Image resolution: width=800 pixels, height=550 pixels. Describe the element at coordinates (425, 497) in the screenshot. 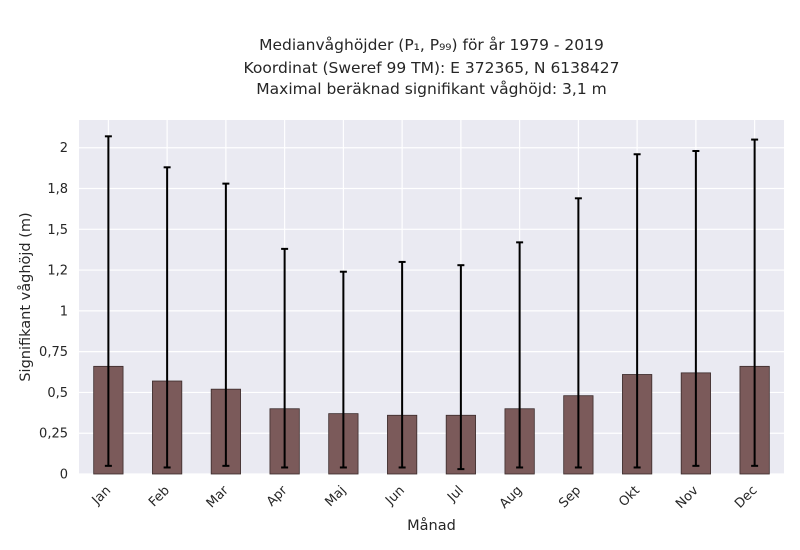

I see `x-axis-ticks: Jan Feb Mar Apr Maj Jun Jul Aug Sep Okt Nov Dec` at that location.